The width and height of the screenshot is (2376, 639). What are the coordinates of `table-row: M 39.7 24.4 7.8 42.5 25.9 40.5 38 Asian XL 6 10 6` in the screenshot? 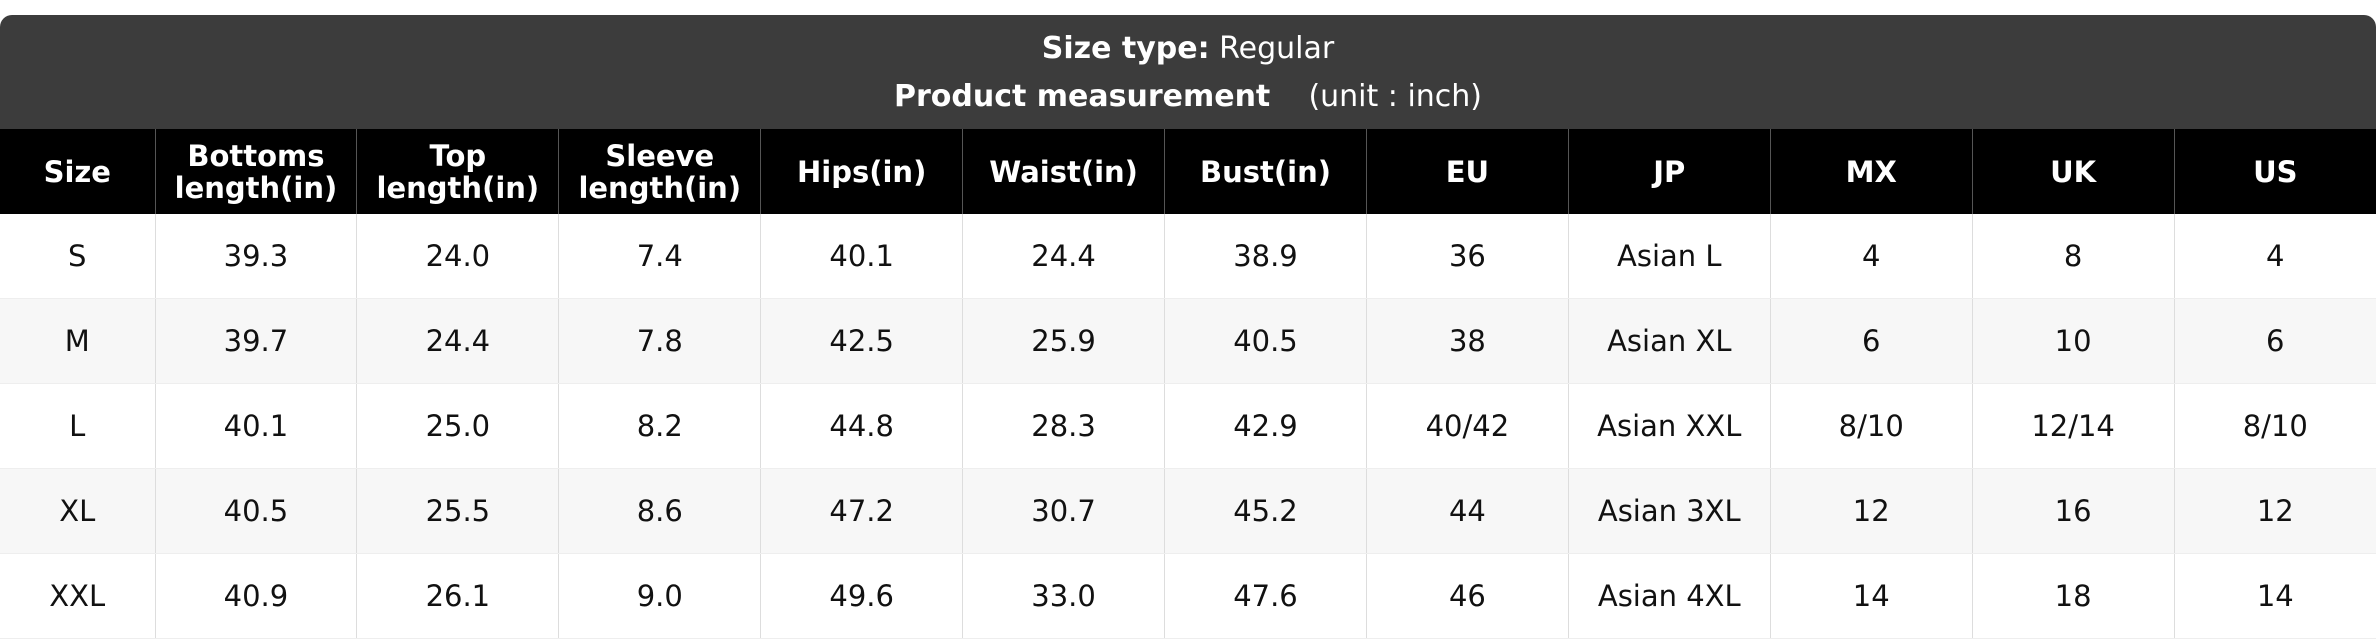 It's located at (1188, 341).